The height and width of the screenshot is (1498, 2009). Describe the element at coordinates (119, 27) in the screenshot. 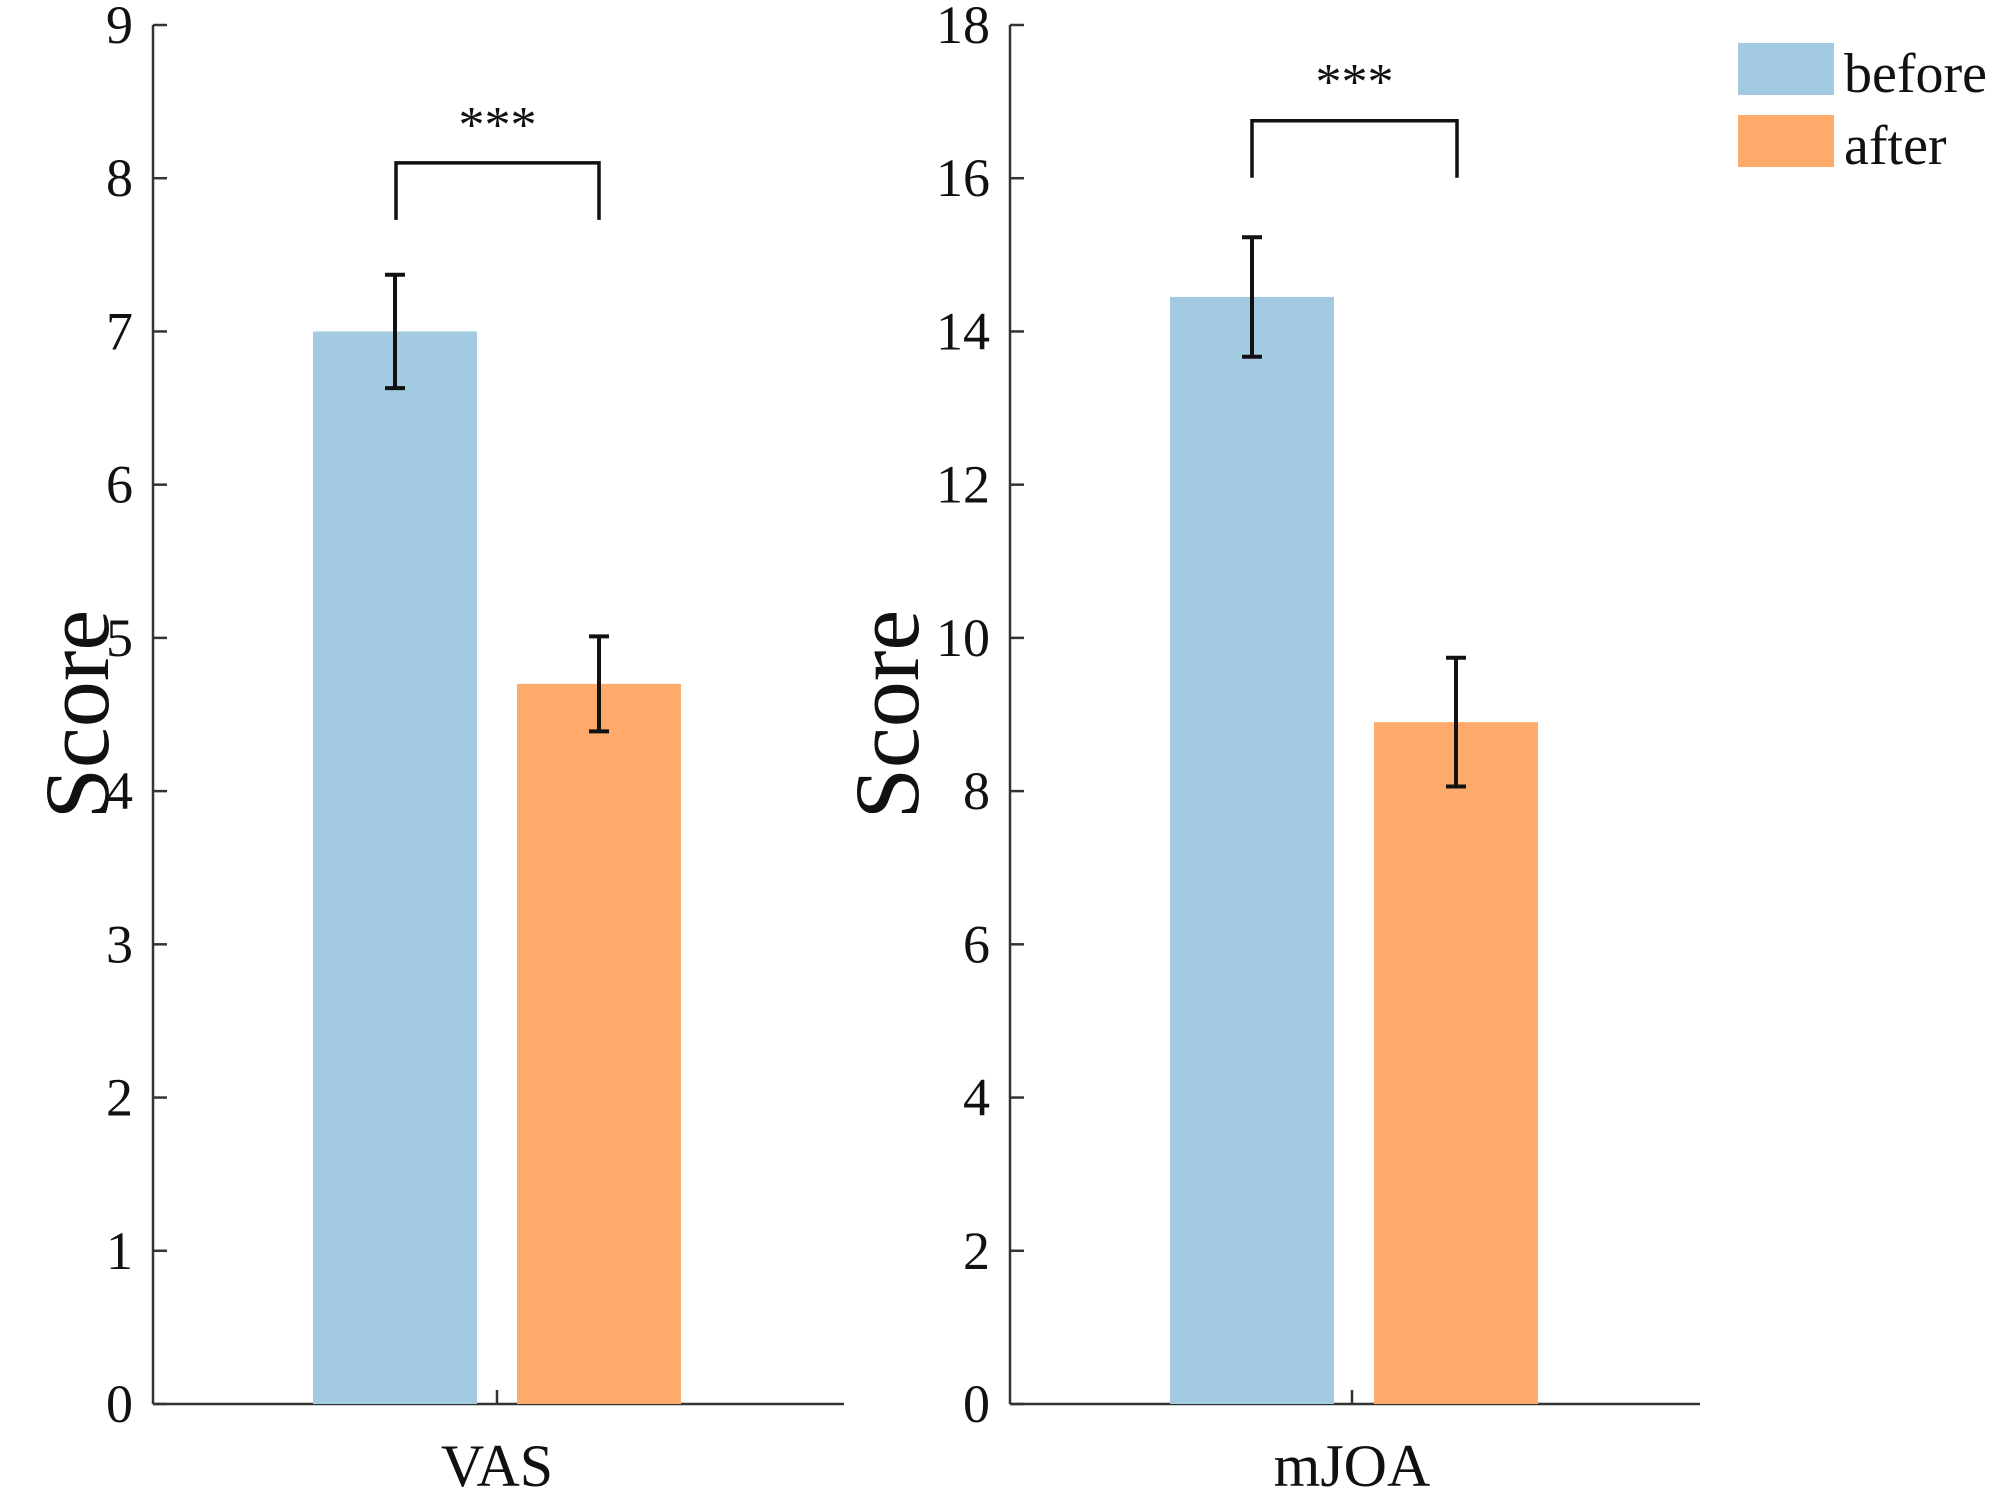

I see `y-tick-label: 9` at that location.